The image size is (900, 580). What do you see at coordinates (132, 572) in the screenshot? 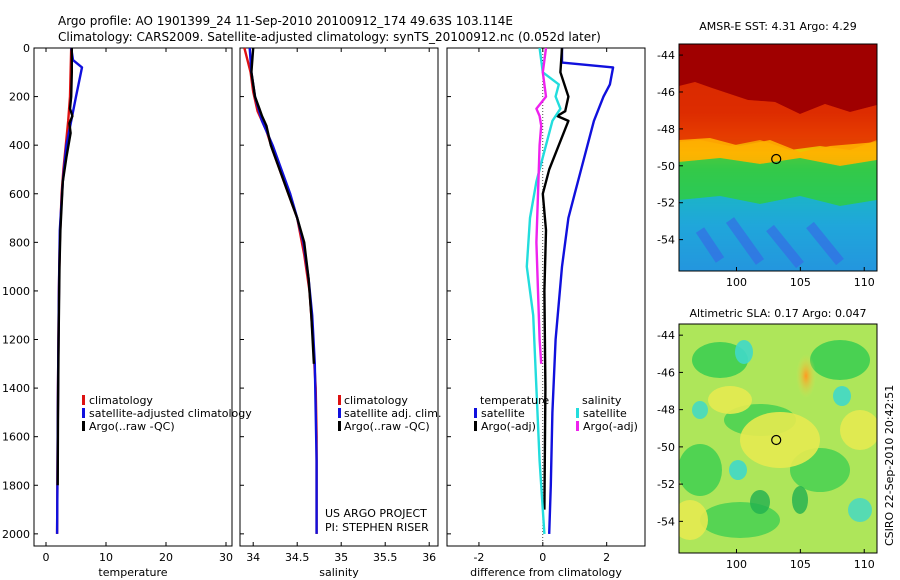
I see `x-axis-label: temperature` at bounding box center [132, 572].